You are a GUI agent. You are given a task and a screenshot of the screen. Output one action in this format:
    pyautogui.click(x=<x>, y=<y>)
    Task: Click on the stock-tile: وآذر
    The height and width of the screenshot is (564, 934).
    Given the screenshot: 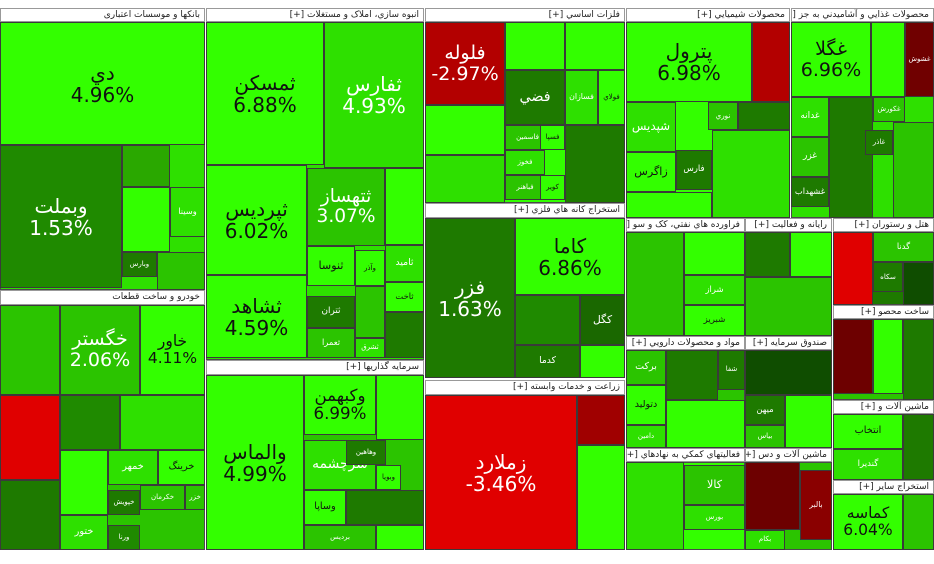 What is the action you would take?
    pyautogui.click(x=370, y=268)
    